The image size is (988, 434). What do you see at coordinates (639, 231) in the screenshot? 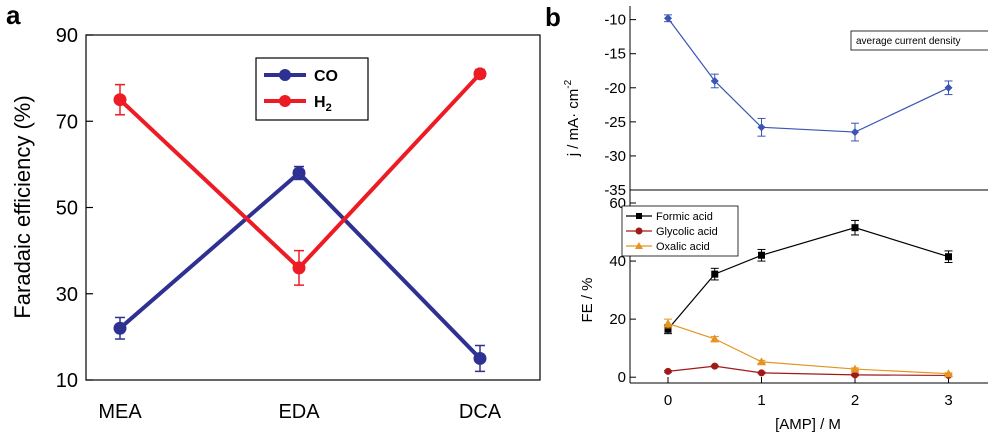
I see `legend-glycolic-marker` at bounding box center [639, 231].